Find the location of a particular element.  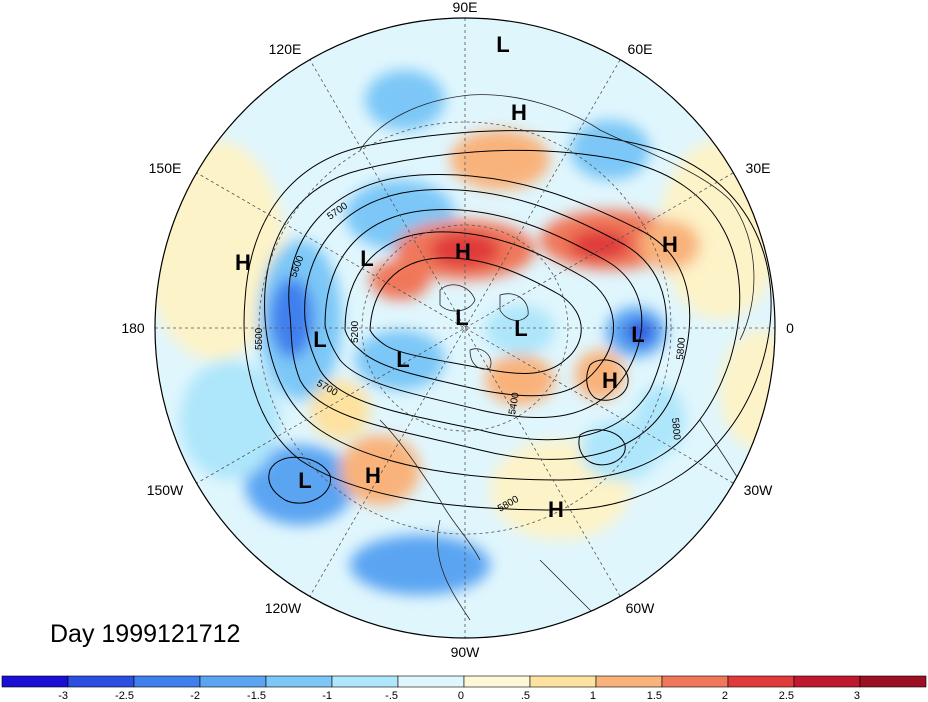

colorbar-tick-label: 1.5 is located at coordinates (654, 696).